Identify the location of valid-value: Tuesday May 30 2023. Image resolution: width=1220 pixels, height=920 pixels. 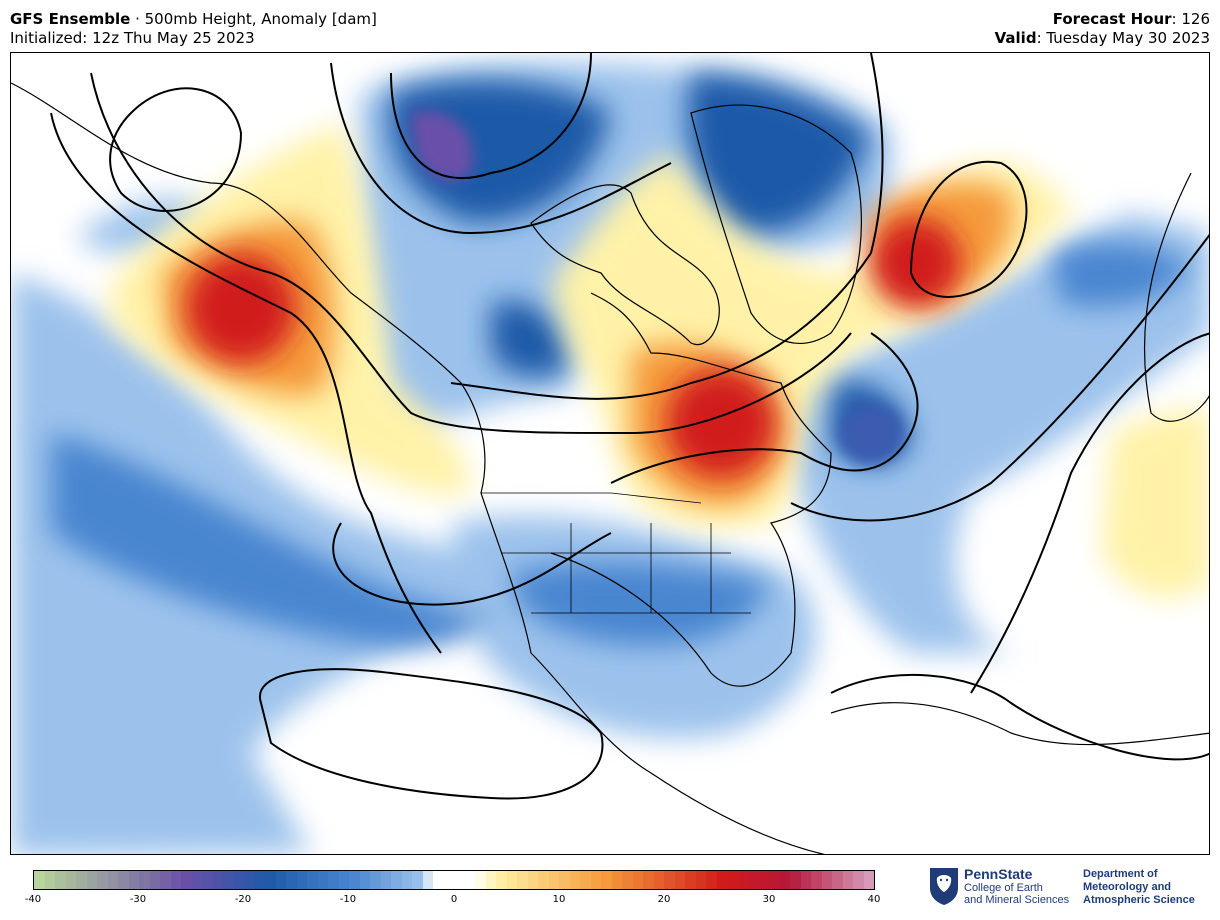
(1128, 38).